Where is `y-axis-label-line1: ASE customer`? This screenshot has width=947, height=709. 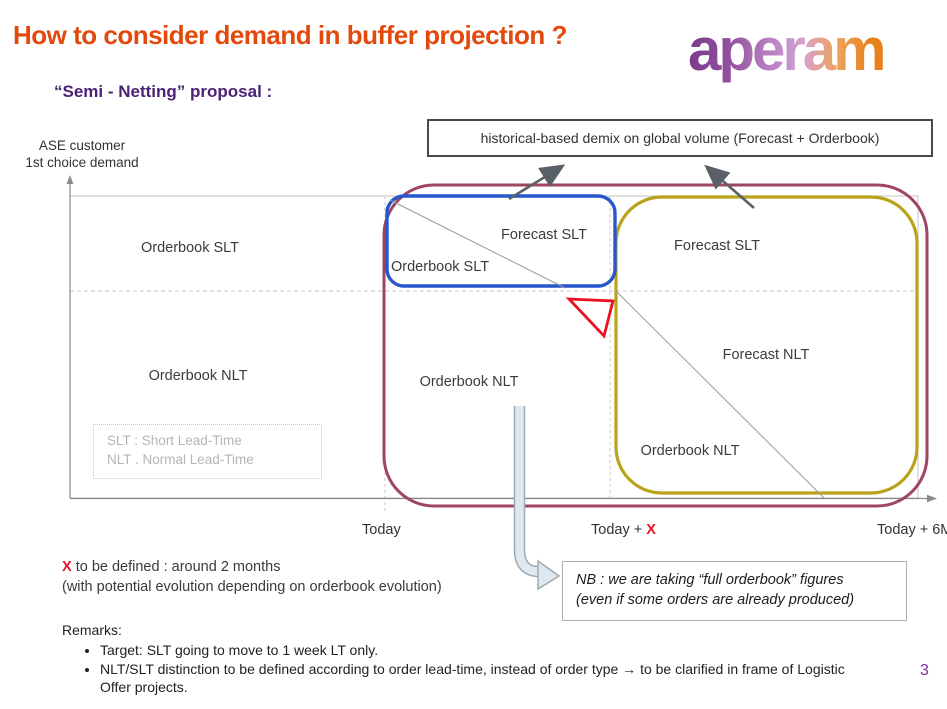
y-axis-label-line1: ASE customer is located at coordinates (82, 145).